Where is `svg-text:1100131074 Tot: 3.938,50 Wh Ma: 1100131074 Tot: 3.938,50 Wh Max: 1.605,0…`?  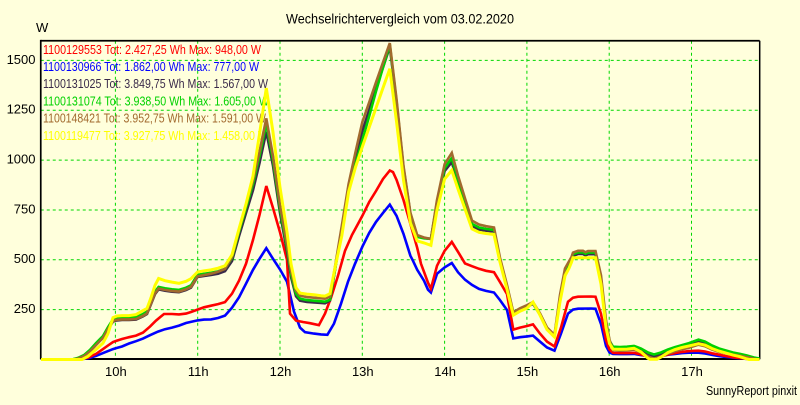 svg-text:1100131074 Tot: 3.938,50 Wh Ma: 1100131074 Tot: 3.938,50 Wh Max: 1.605,0… is located at coordinates (156, 100).